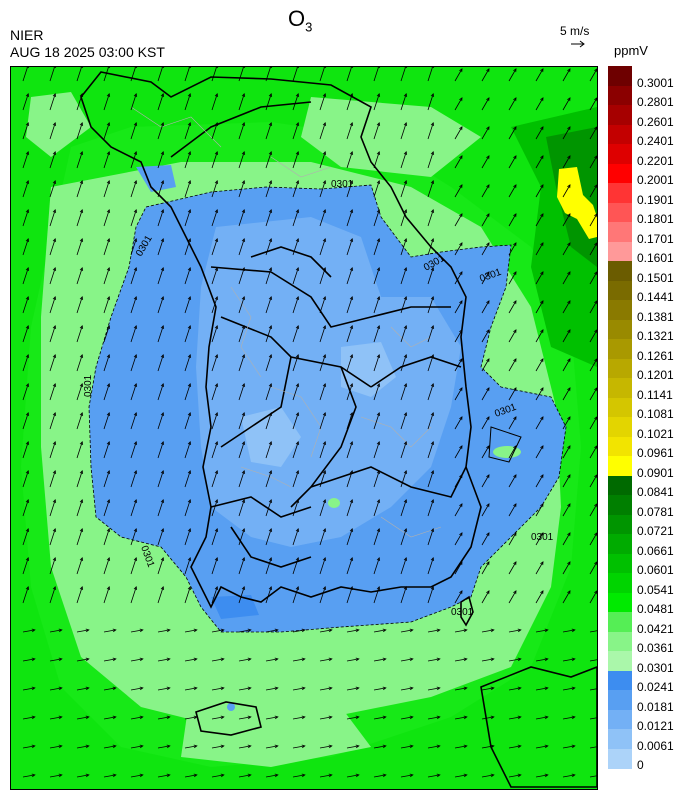 Image resolution: width=692 pixels, height=798 pixels. I want to click on legend-label: 0.0961, so click(655, 453).